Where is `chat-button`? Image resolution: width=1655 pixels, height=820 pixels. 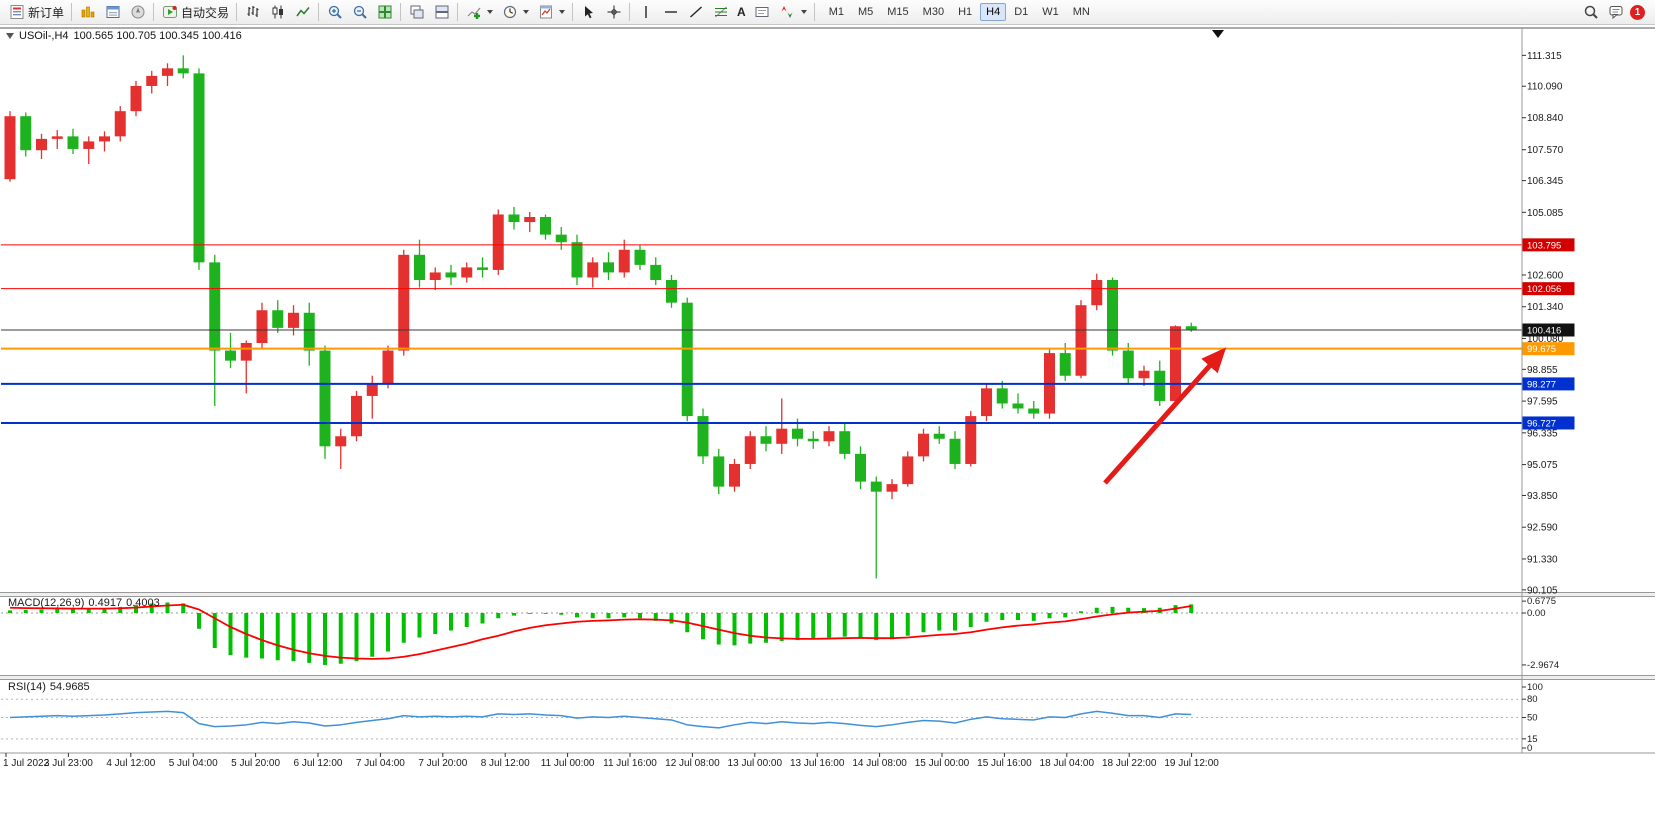
chat-button is located at coordinates (1615, 12).